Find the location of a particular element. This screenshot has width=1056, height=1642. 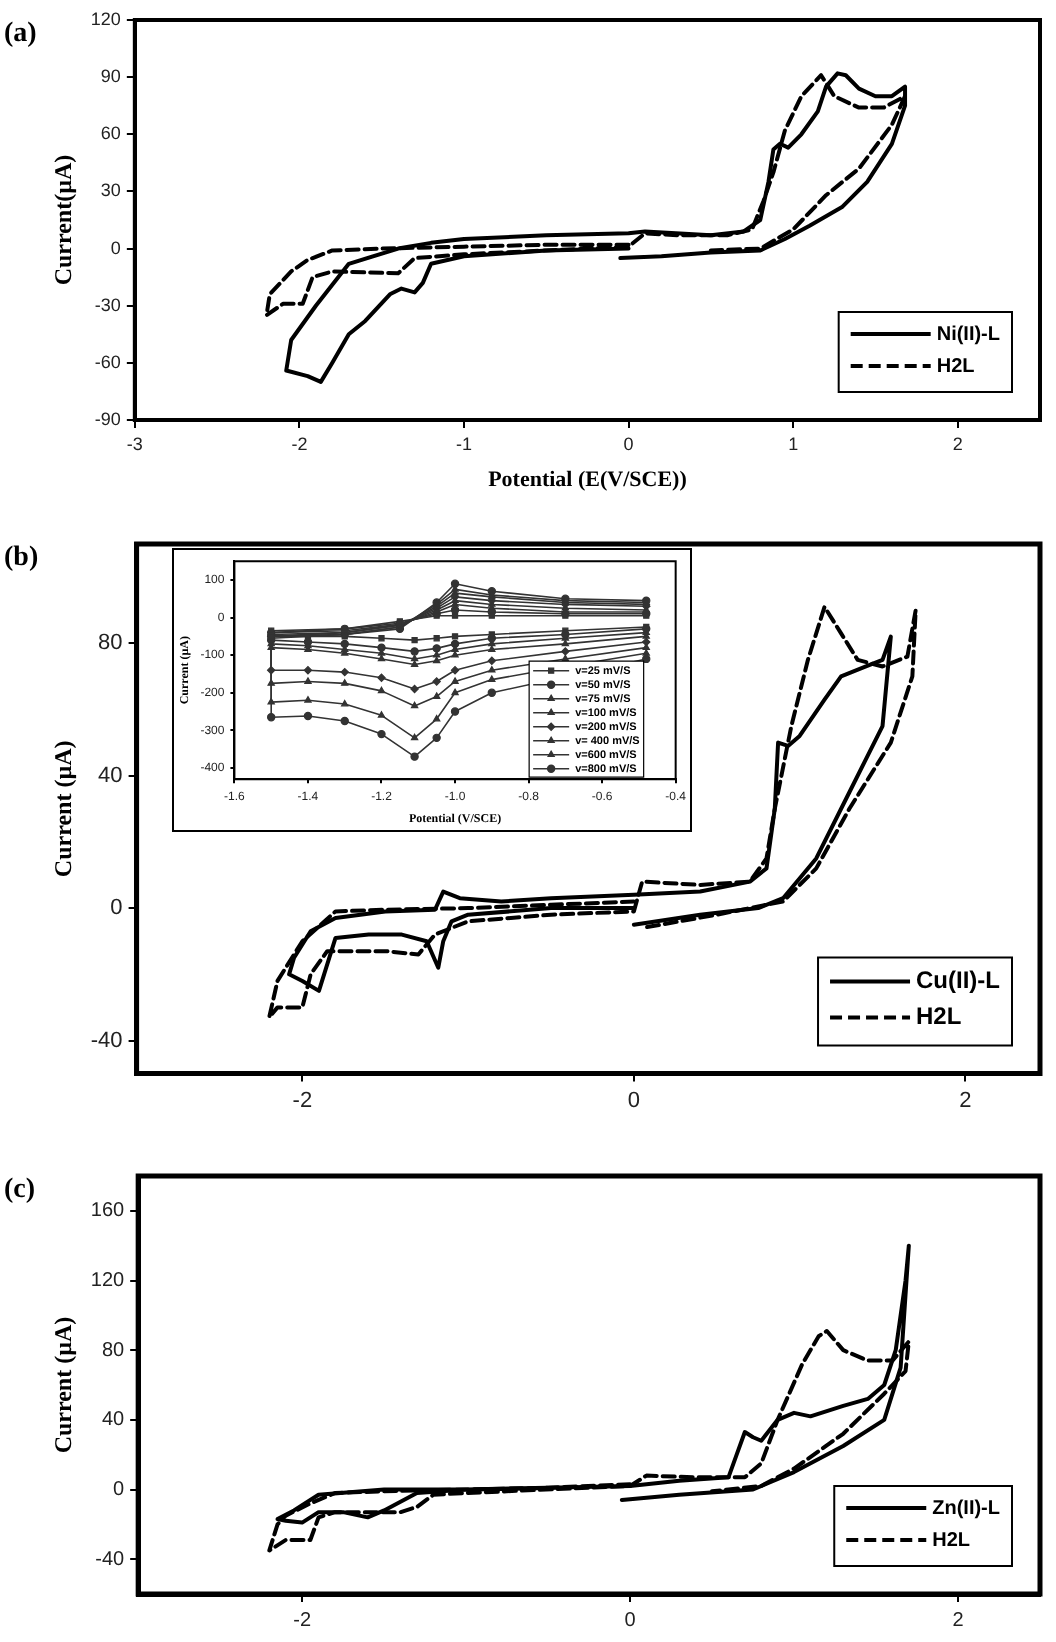

y-axis-title: Current(µA) is located at coordinates (62, 220).